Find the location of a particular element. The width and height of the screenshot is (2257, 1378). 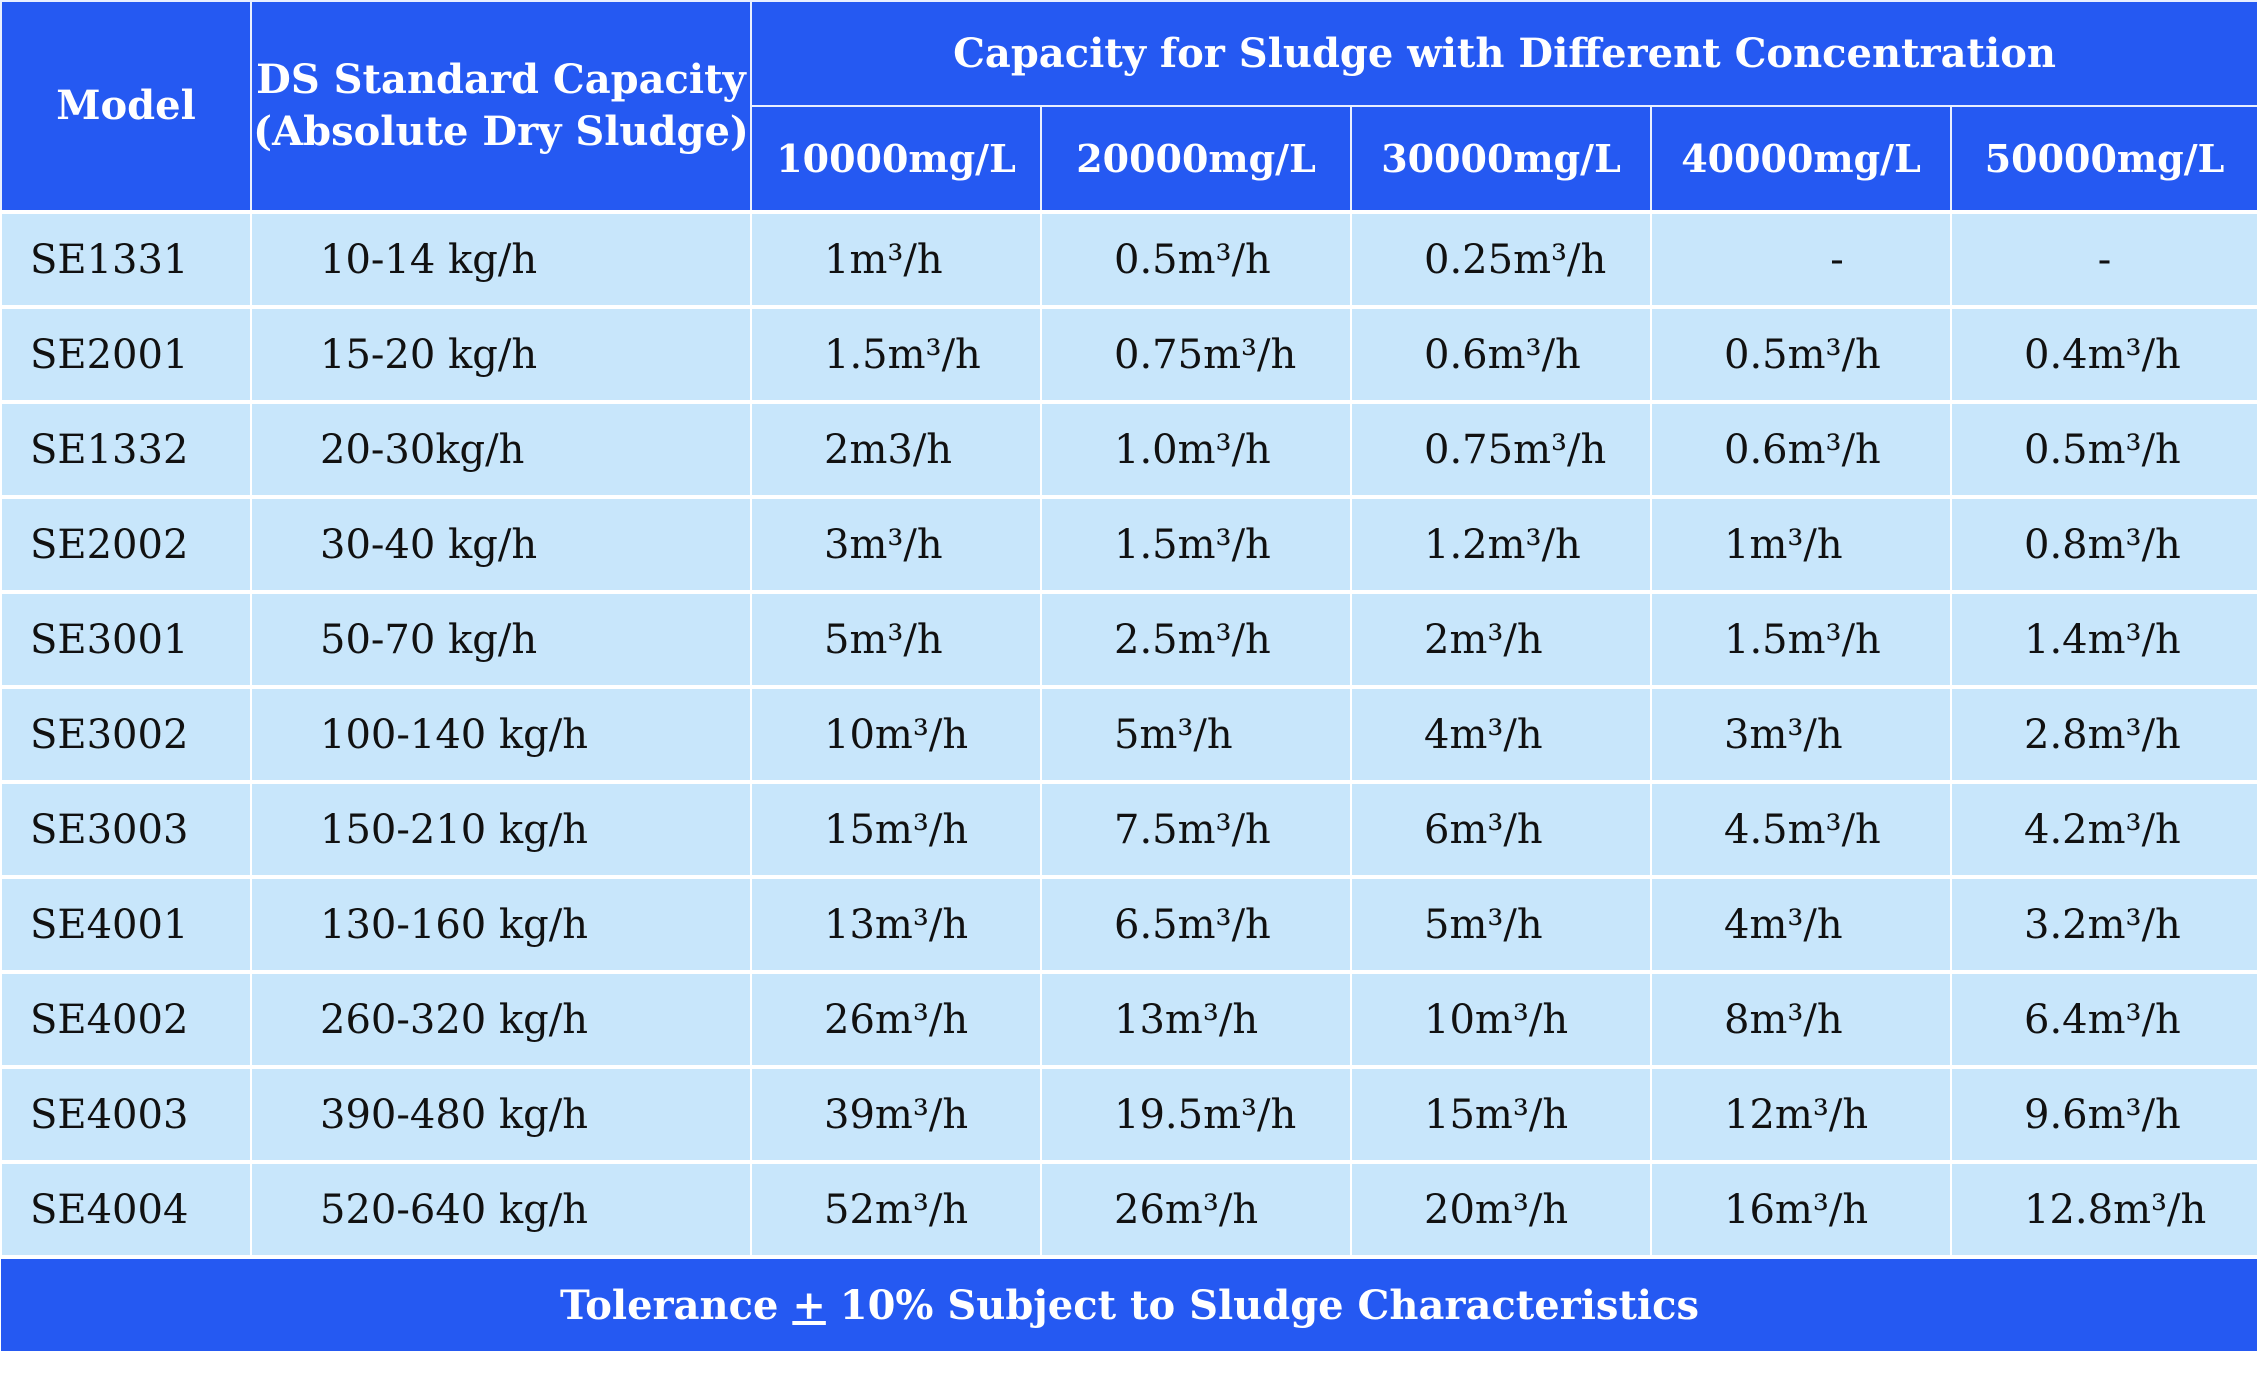

ds-capacity-cell: 130-160 kg/h is located at coordinates (501, 924).